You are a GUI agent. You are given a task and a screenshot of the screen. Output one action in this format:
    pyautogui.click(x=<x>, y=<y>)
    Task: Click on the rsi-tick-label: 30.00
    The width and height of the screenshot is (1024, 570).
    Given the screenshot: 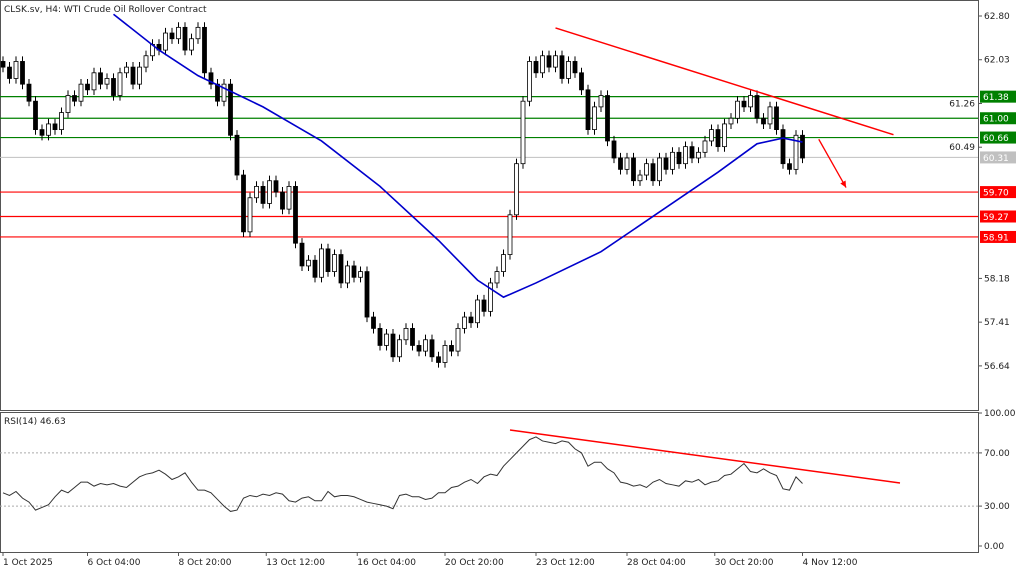 What is the action you would take?
    pyautogui.click(x=997, y=507)
    